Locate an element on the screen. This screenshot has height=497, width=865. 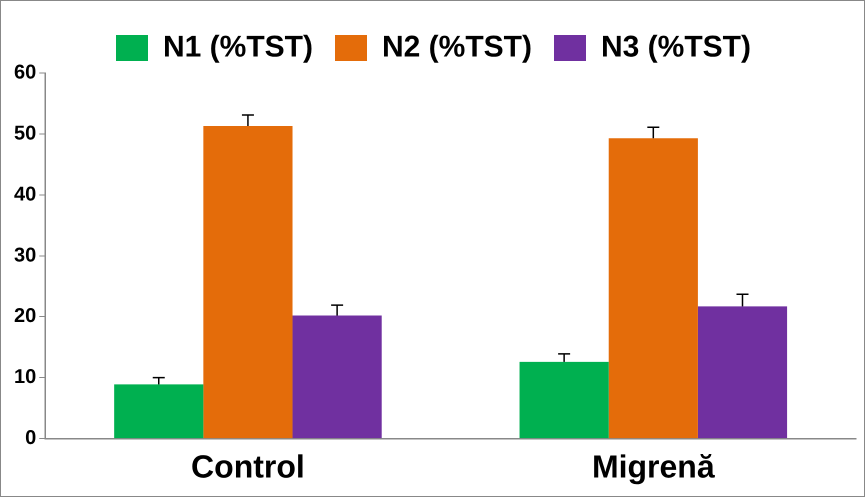
legend-label: N1 (%TST) is located at coordinates (238, 47).